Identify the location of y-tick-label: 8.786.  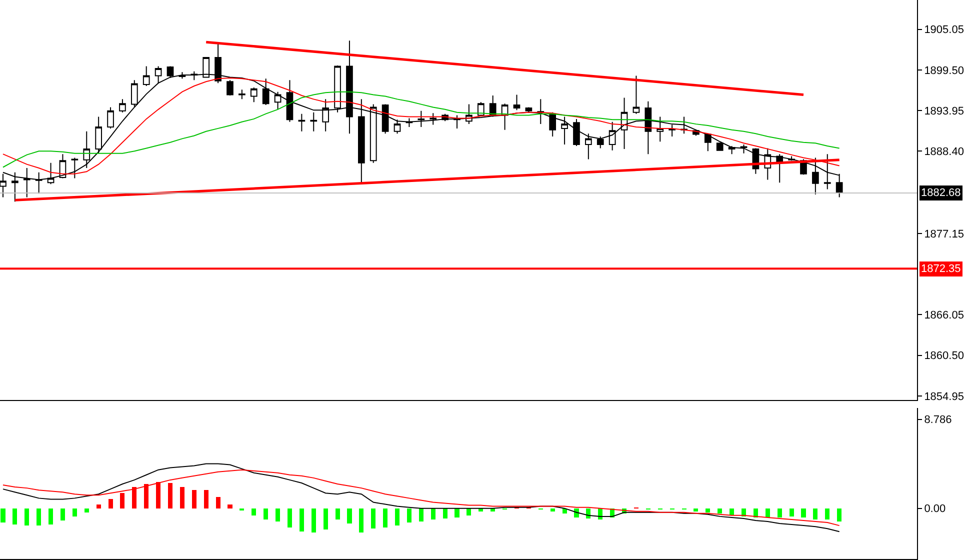
(938, 420).